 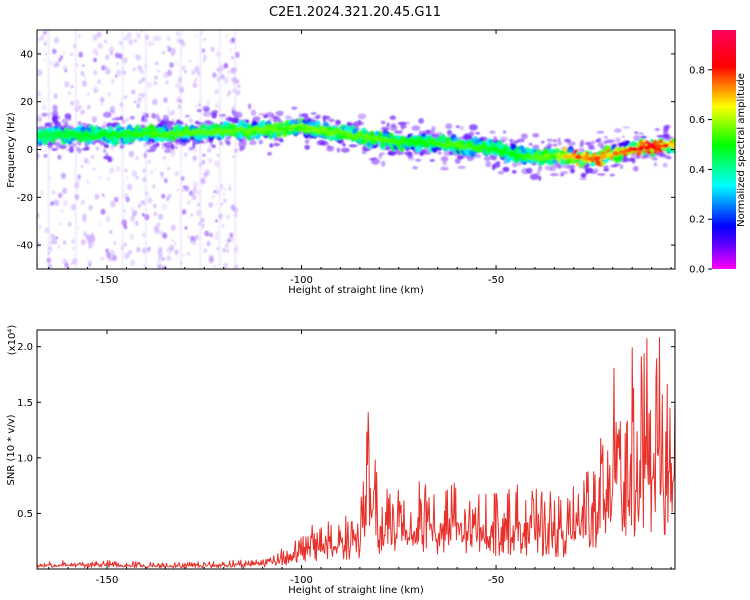 I want to click on spectrogram-x-axis-label: Height of straight line (km), so click(x=356, y=290).